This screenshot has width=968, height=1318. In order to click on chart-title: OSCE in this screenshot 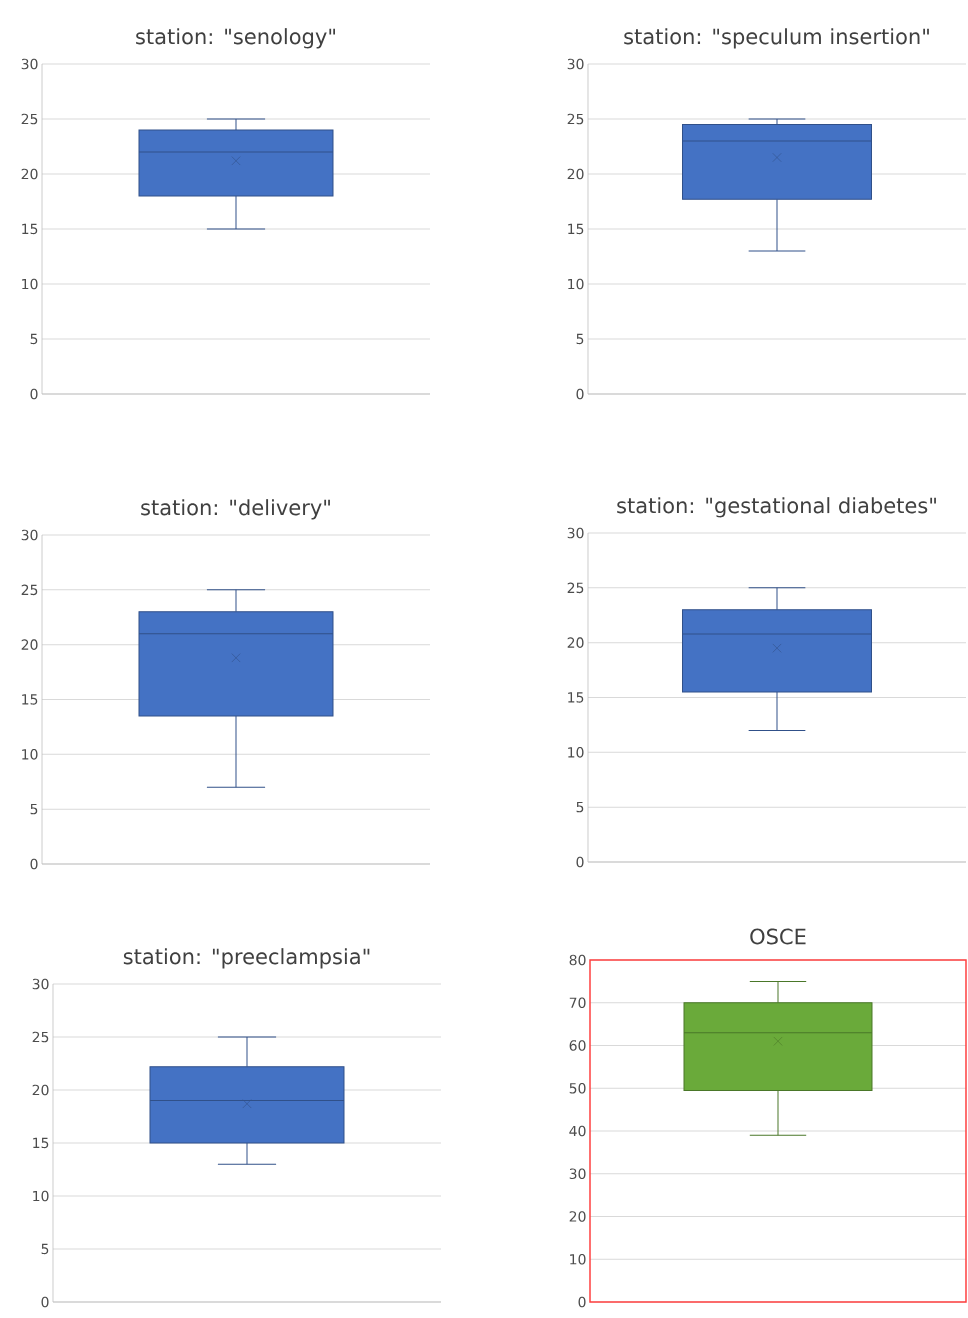, I will do `click(778, 936)`.